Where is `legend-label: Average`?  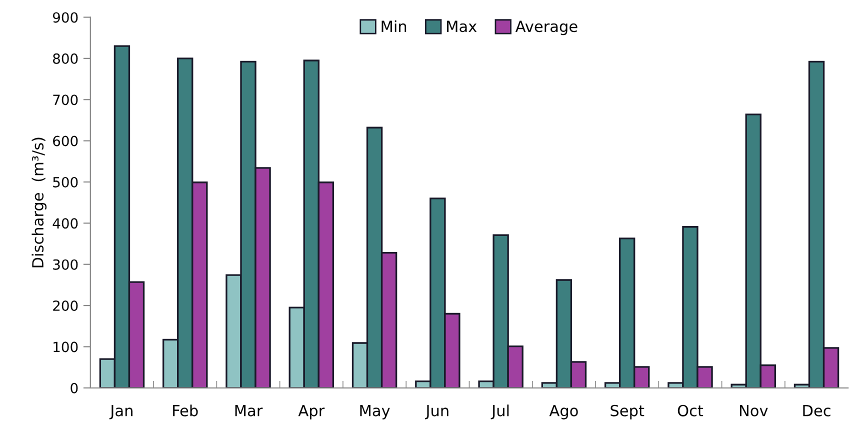 legend-label: Average is located at coordinates (546, 28).